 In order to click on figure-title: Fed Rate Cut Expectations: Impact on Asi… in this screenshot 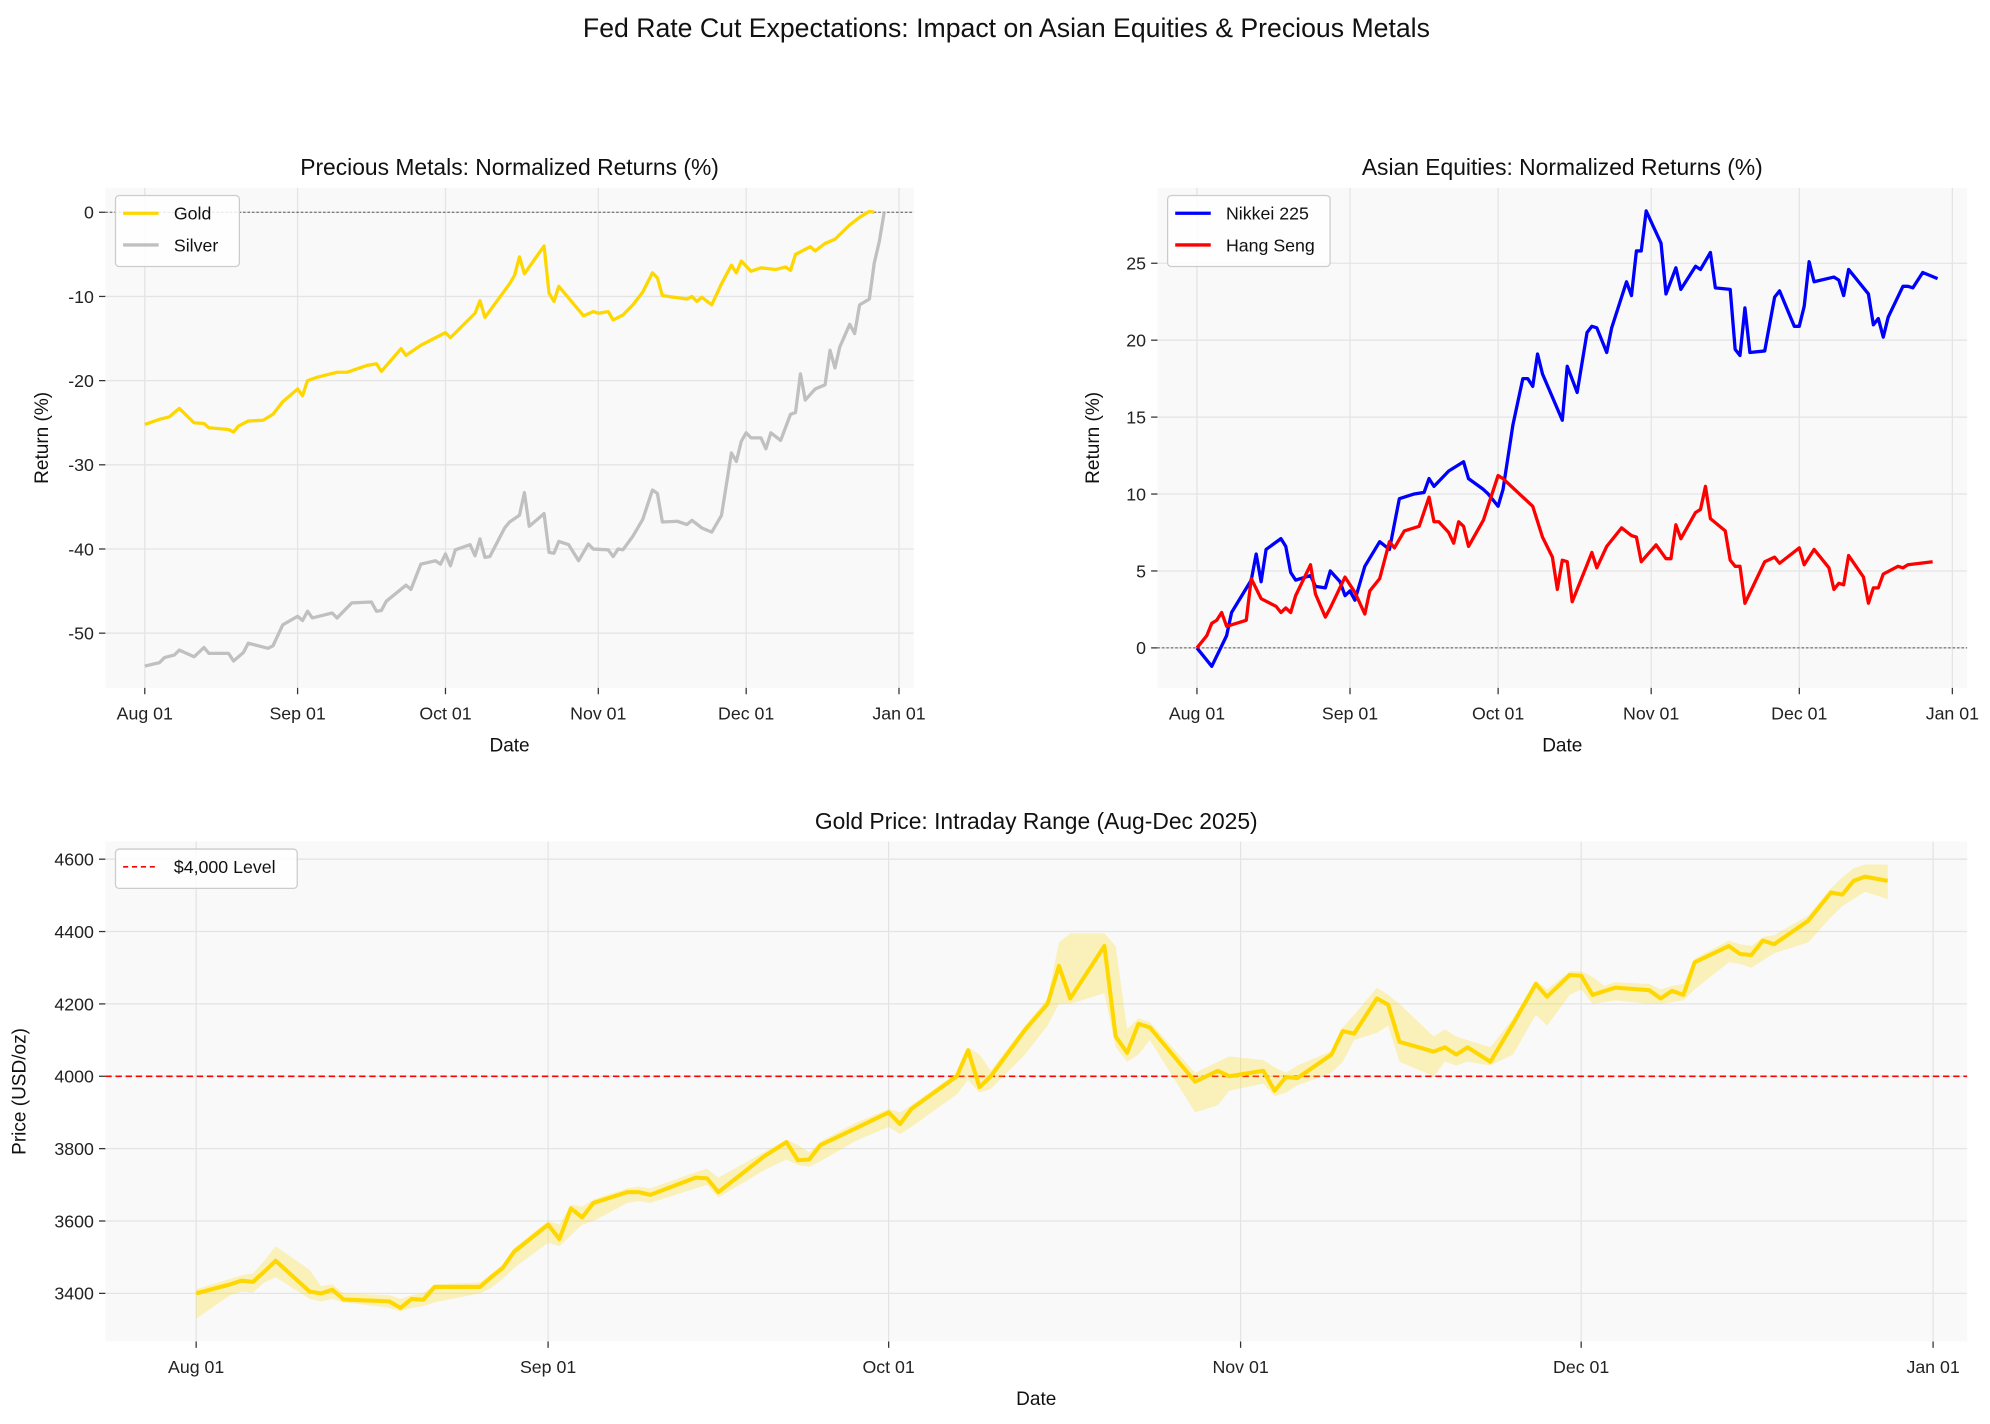, I will do `click(1006, 28)`.